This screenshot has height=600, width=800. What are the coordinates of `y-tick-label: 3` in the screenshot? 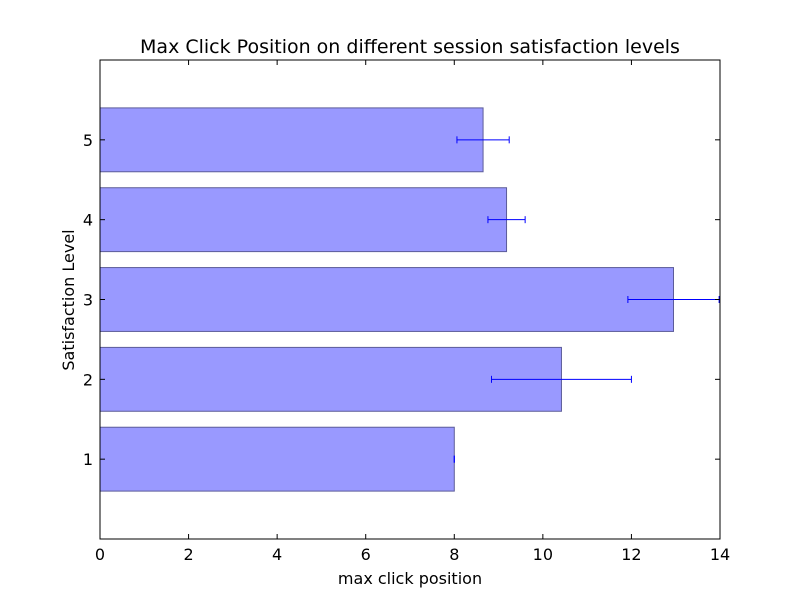 It's located at (88, 300).